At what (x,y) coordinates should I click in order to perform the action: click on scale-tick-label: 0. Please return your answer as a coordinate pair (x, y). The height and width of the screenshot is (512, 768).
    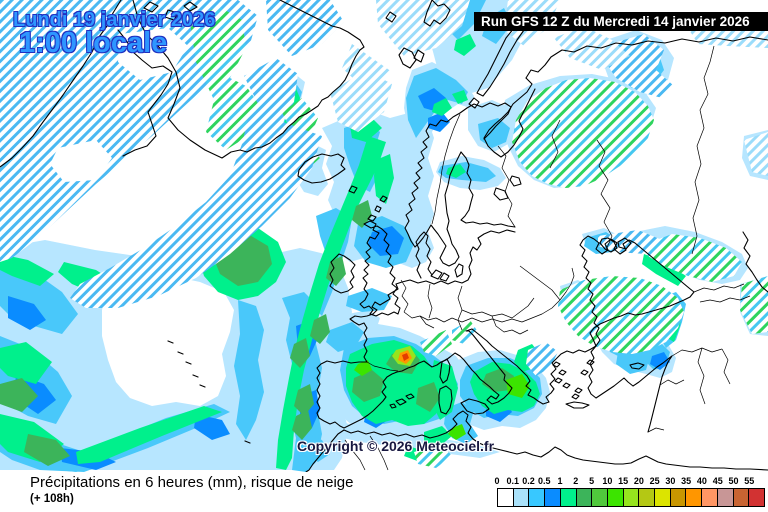
    Looking at the image, I should click on (497, 481).